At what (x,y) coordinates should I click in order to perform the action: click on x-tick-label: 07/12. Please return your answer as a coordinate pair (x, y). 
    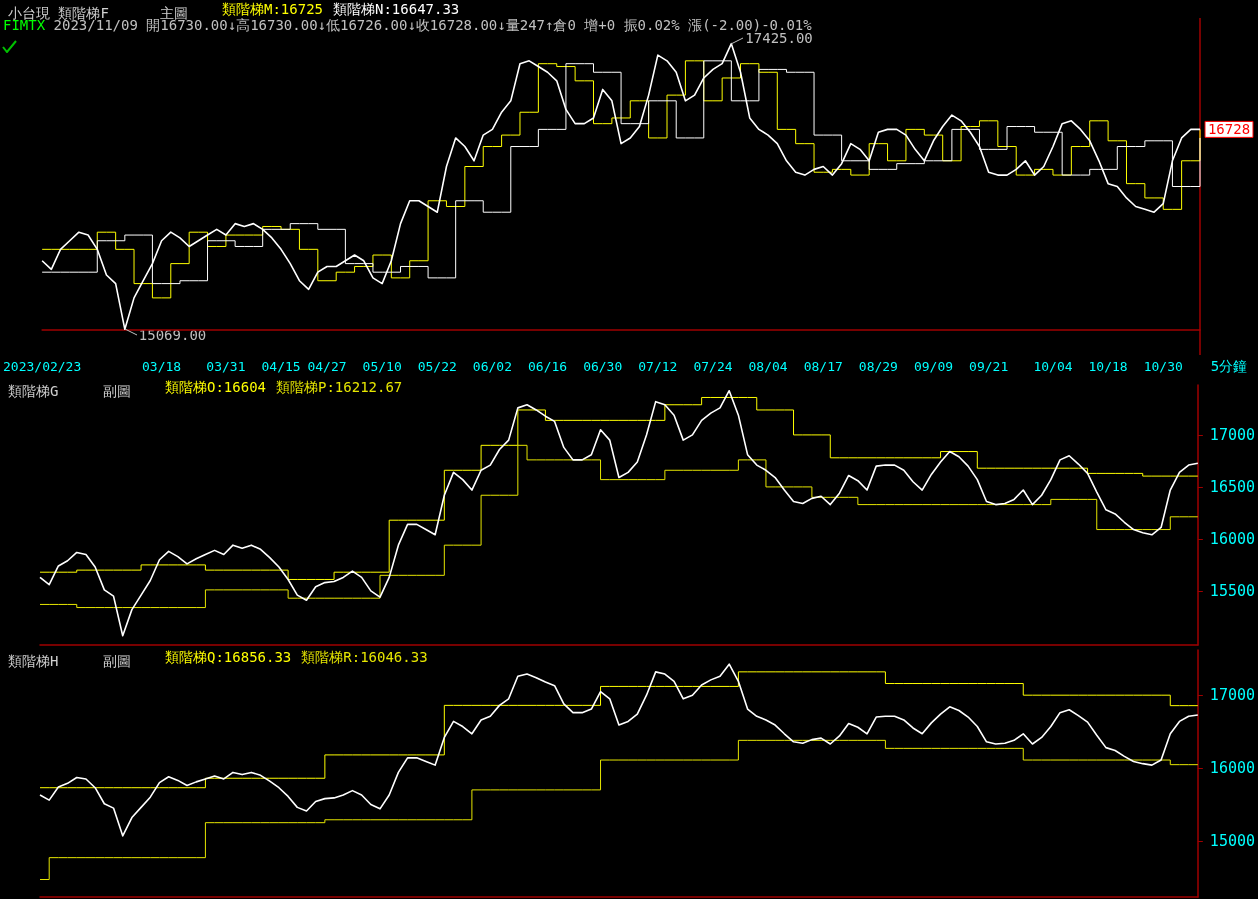
    Looking at the image, I should click on (658, 366).